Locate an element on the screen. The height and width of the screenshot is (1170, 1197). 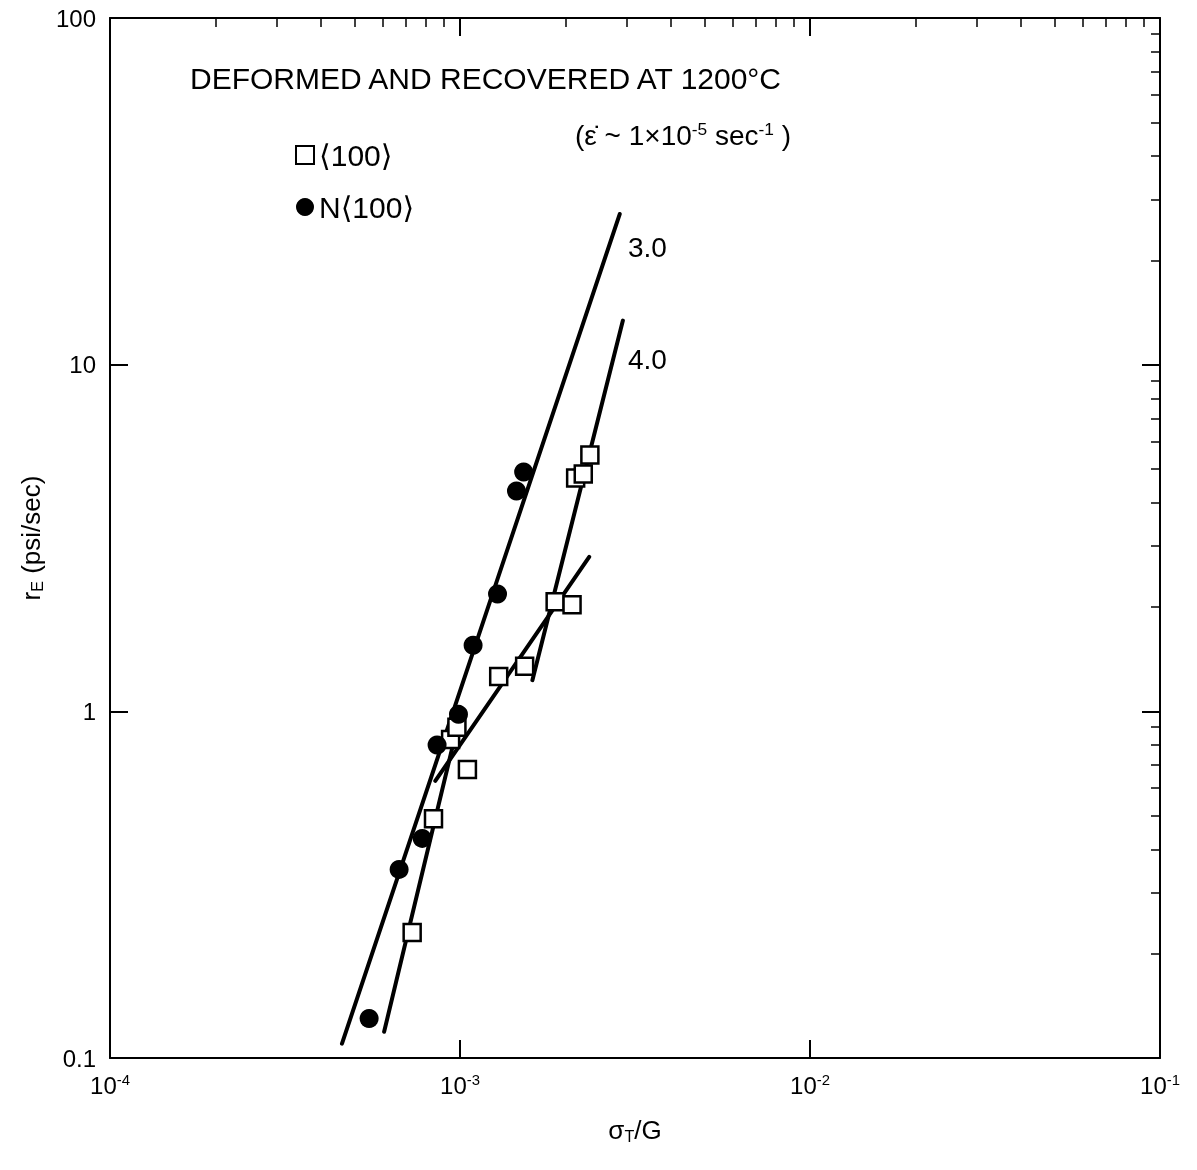
y-tick-label: 100 is located at coordinates (75, 18).